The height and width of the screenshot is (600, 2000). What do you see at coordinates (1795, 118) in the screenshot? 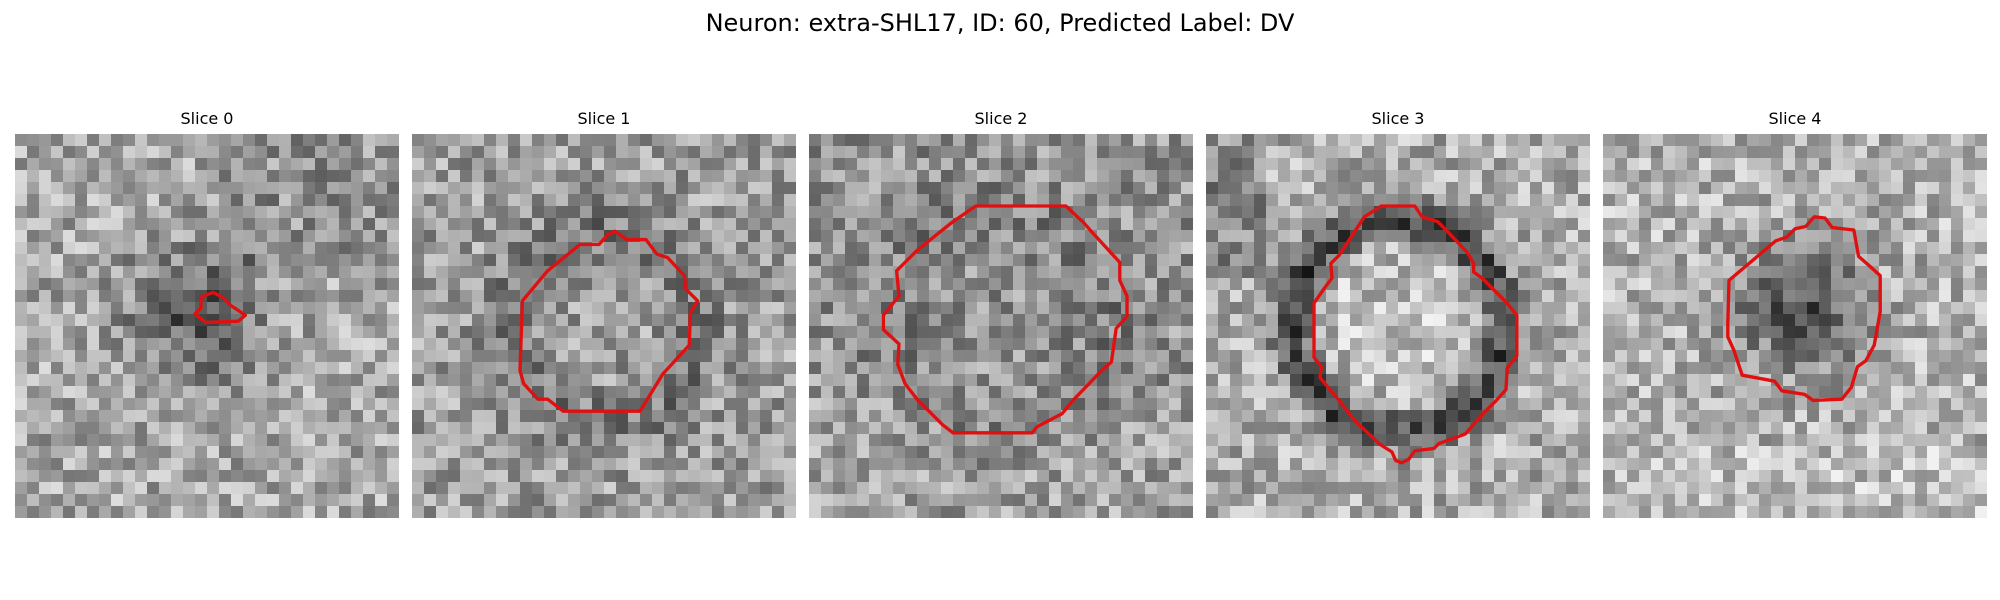
I see `slice-title: Slice 4` at bounding box center [1795, 118].